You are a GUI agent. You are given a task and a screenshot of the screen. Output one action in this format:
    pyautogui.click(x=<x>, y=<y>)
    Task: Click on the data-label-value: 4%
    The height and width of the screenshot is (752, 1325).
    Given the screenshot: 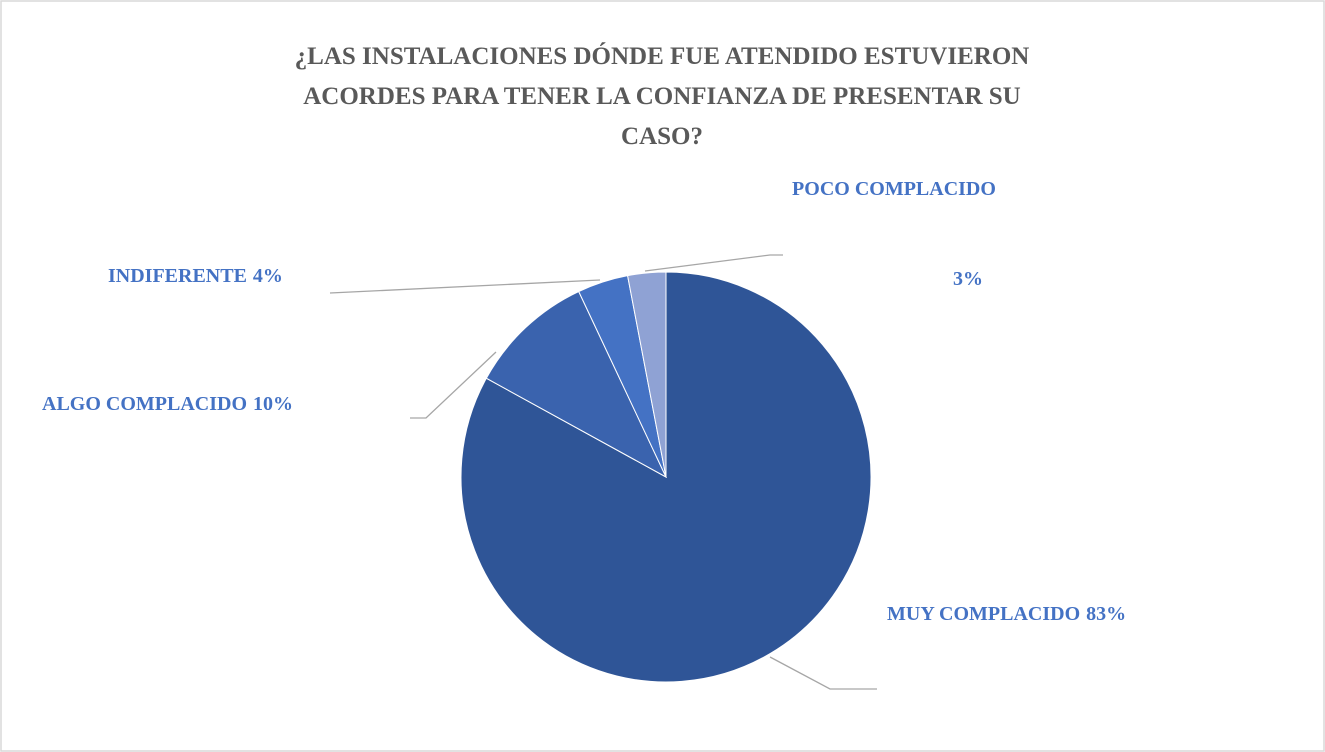 What is the action you would take?
    pyautogui.click(x=268, y=276)
    